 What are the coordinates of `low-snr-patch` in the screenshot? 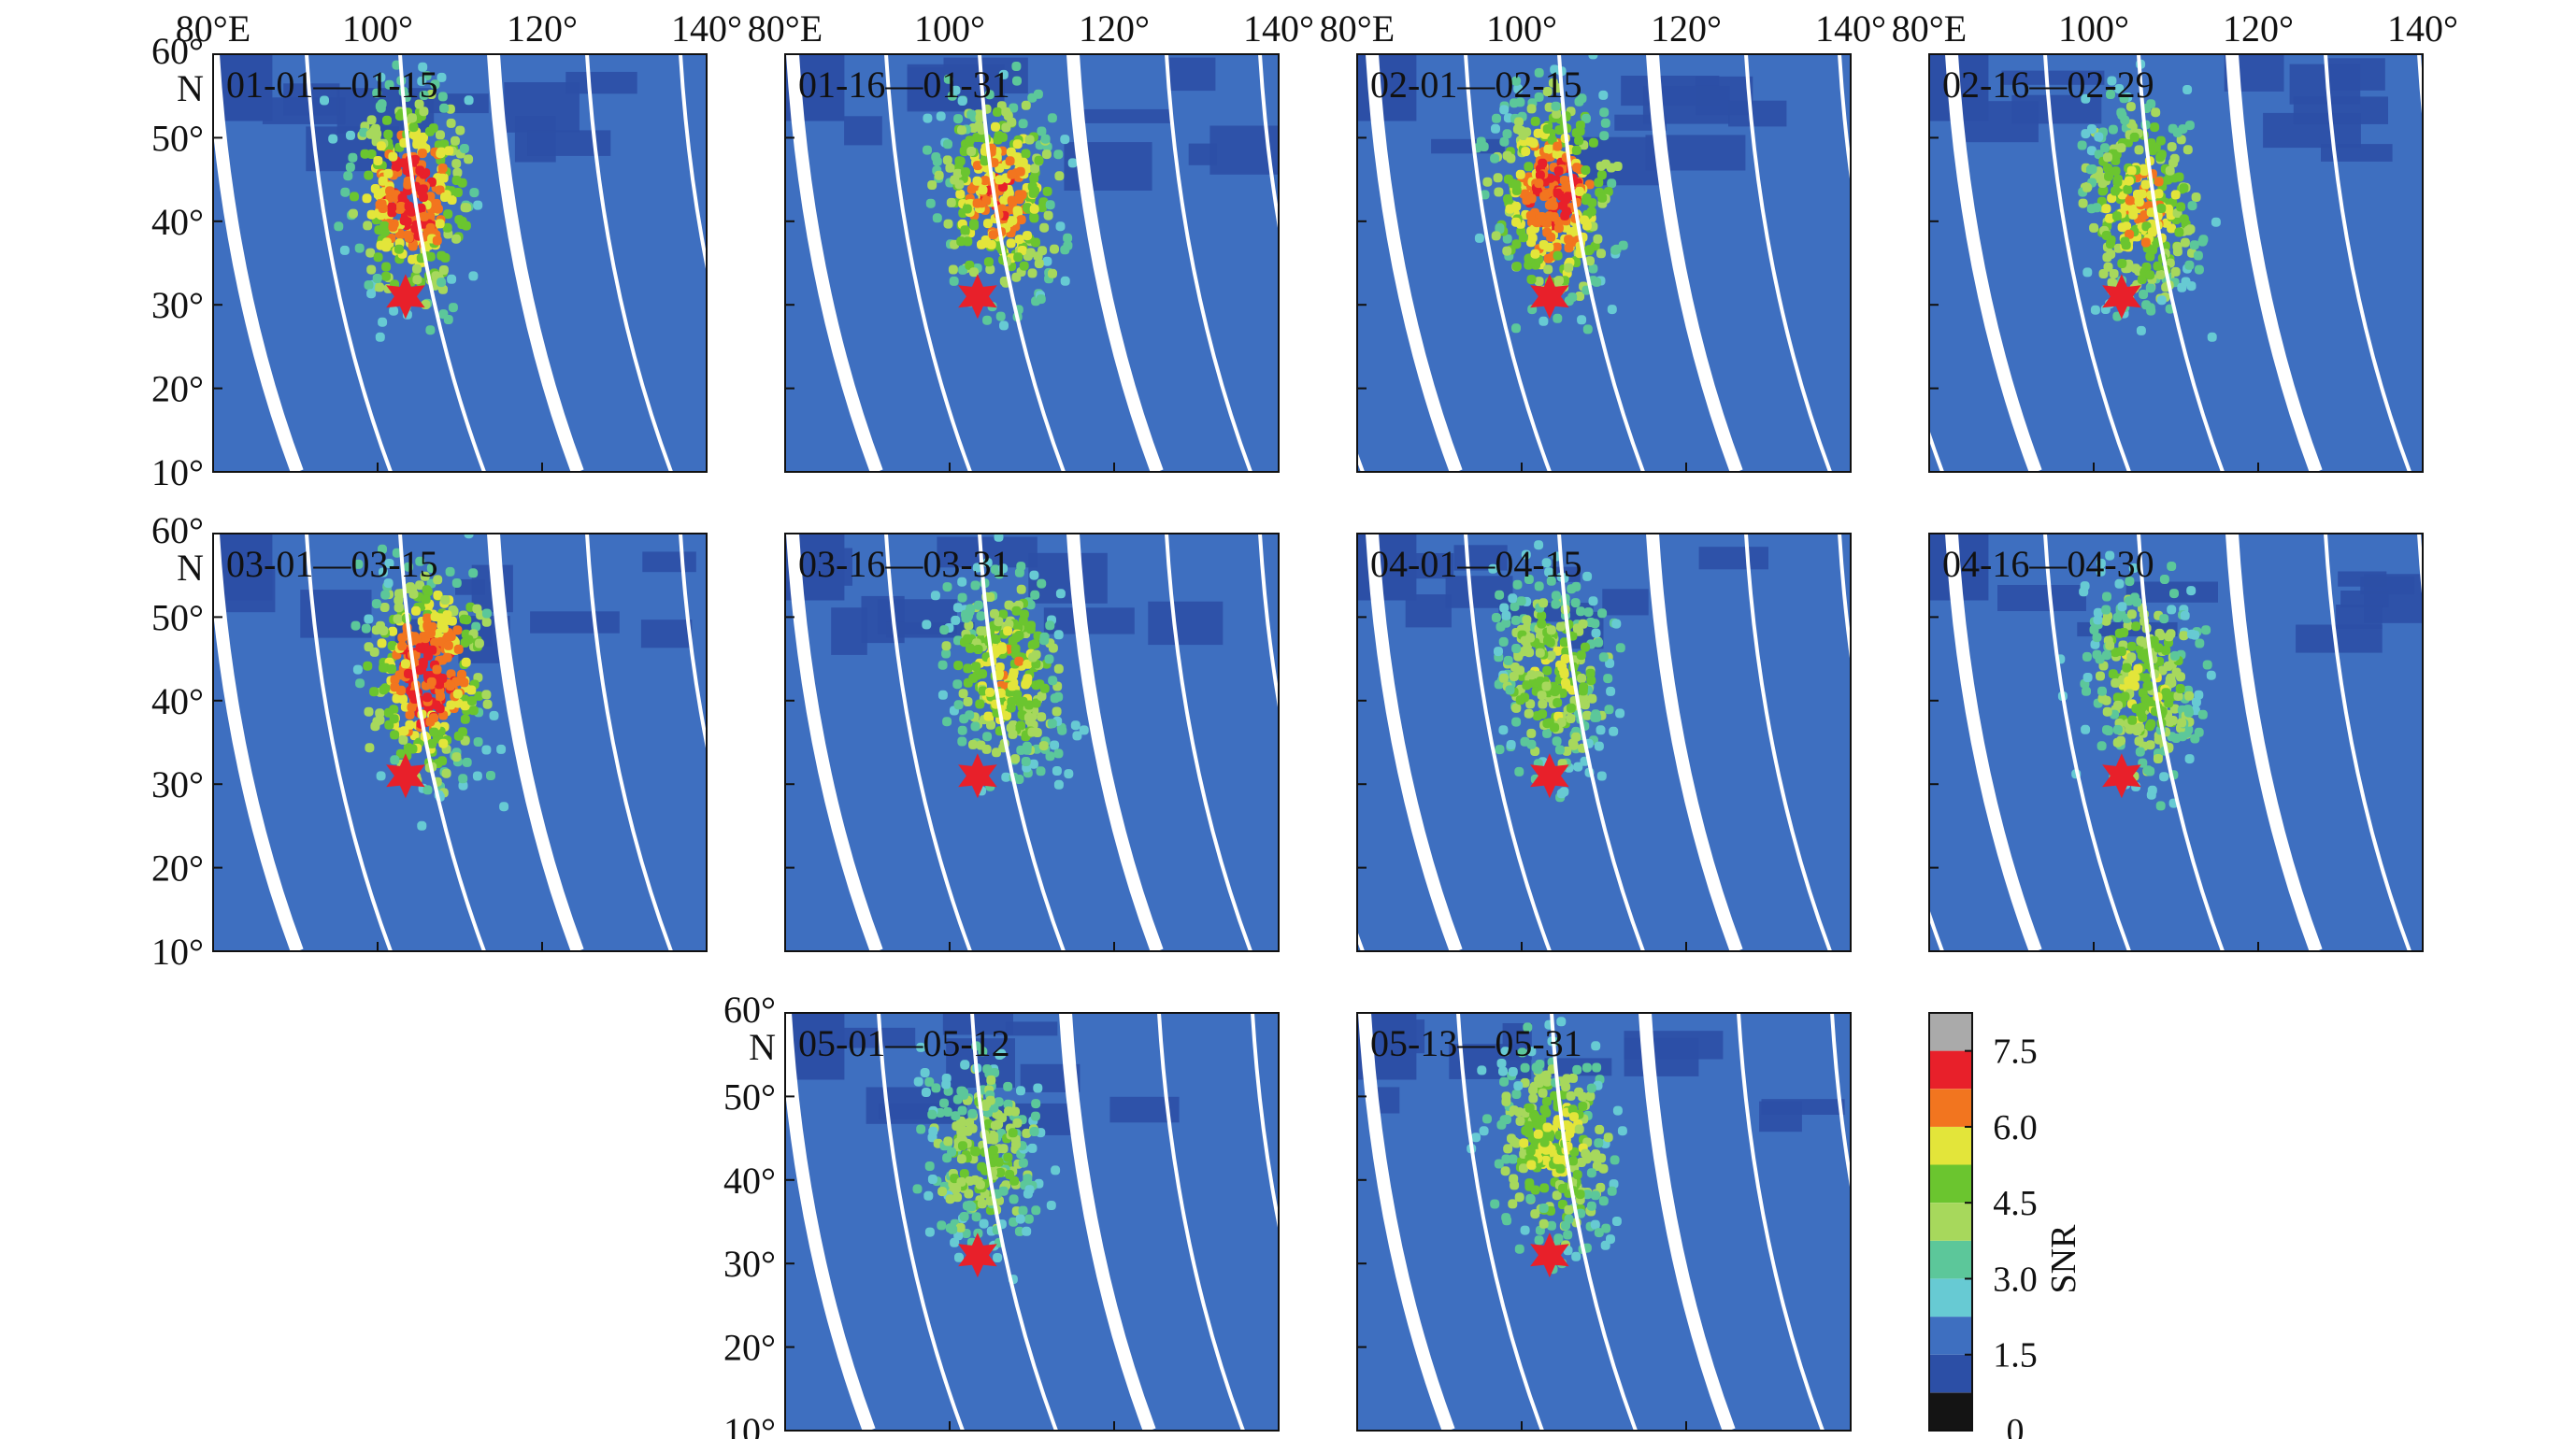 It's located at (849, 631).